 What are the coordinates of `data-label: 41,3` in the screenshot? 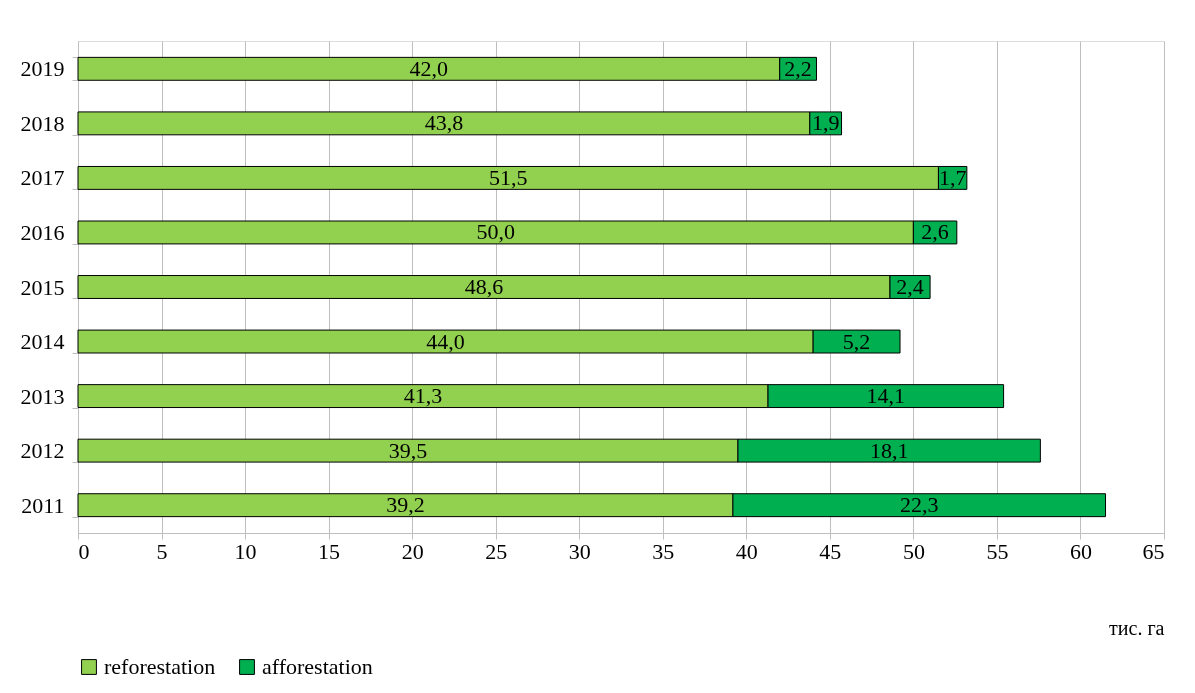 It's located at (423, 396).